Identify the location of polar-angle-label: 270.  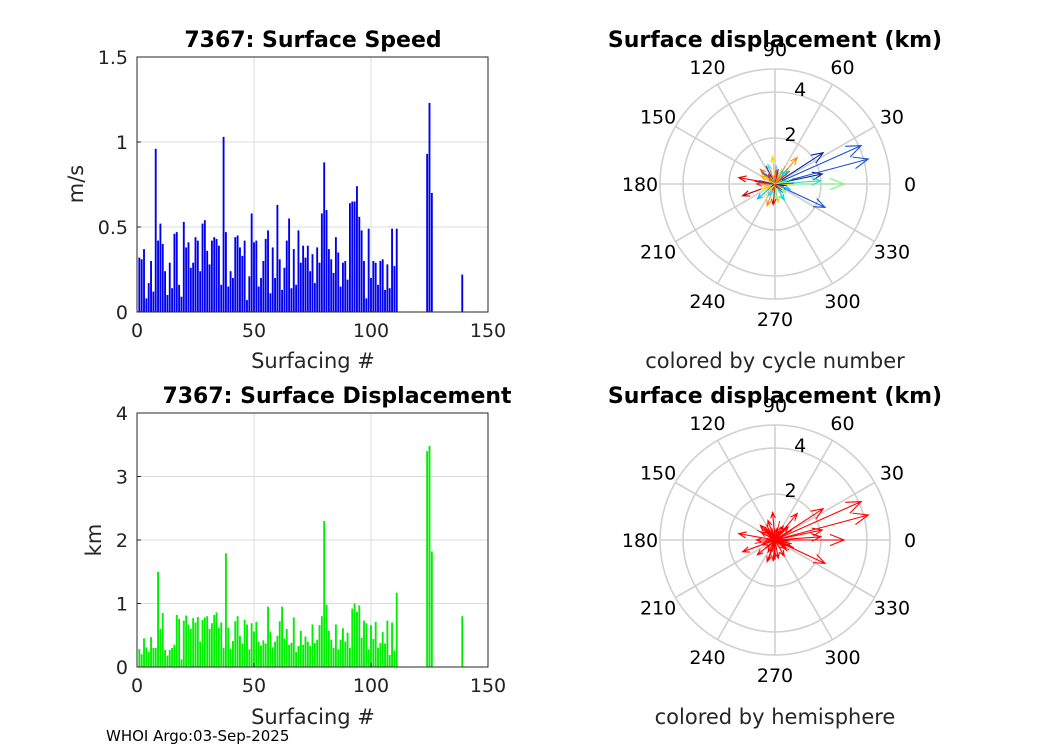
(775, 676).